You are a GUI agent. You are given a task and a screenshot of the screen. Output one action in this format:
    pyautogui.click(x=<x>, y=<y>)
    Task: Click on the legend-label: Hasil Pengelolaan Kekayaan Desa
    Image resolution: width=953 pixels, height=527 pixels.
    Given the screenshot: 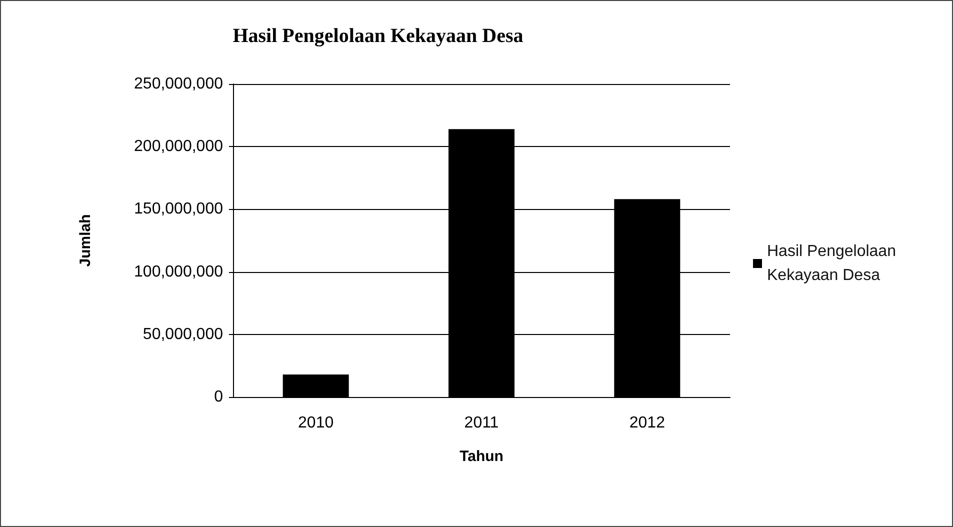 What is the action you would take?
    pyautogui.click(x=833, y=263)
    